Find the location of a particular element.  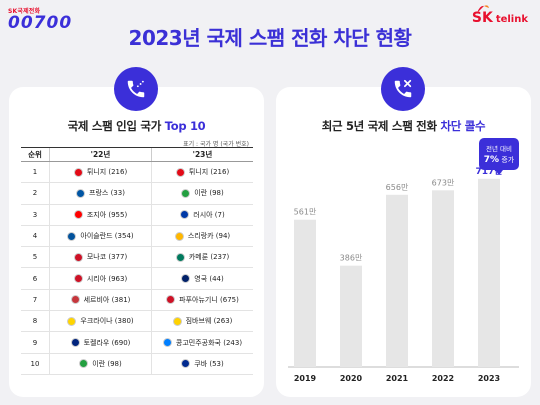

phone-message-icon is located at coordinates (136, 89).